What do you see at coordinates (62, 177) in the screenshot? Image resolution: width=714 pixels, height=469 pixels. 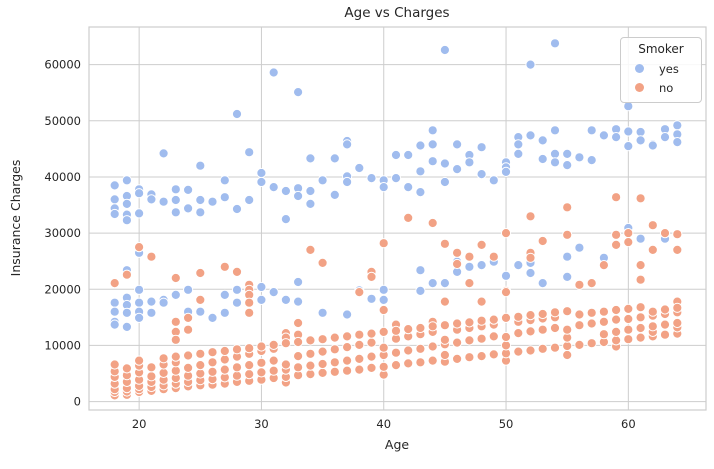 I see `y-tick-label: 40000` at bounding box center [62, 177].